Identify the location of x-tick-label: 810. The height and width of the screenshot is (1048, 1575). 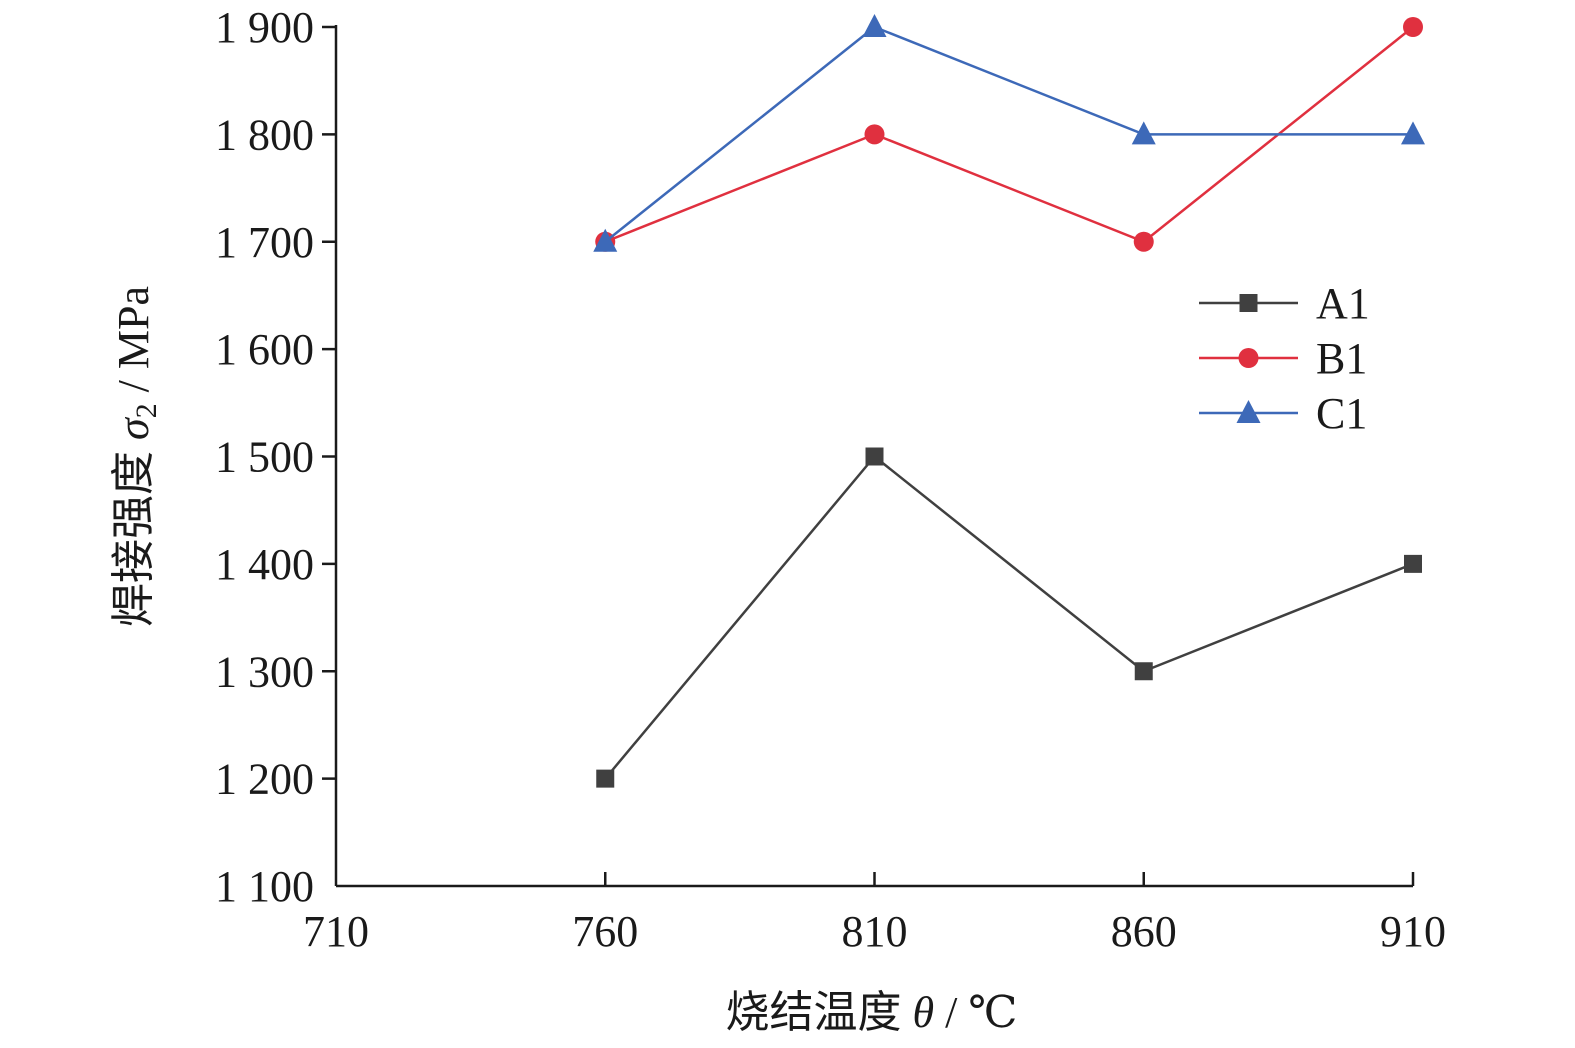
(875, 931).